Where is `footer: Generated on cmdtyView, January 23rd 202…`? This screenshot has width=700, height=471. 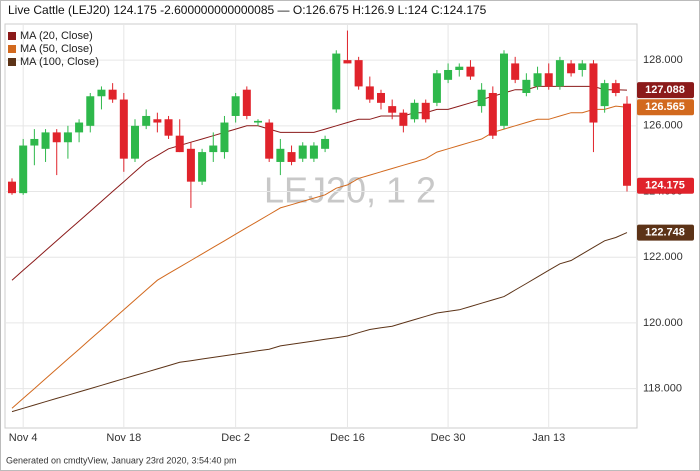
footer: Generated on cmdtyView, January 23rd 202… is located at coordinates (121, 460).